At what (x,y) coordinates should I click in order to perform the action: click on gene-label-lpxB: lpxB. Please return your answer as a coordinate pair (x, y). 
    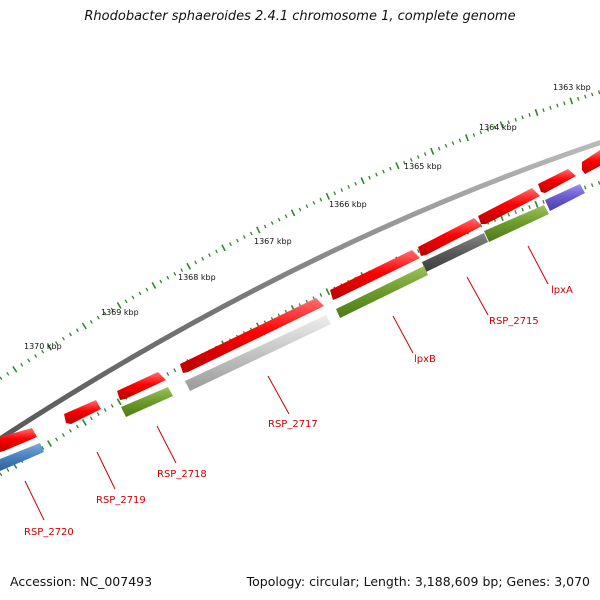
    Looking at the image, I should click on (425, 359).